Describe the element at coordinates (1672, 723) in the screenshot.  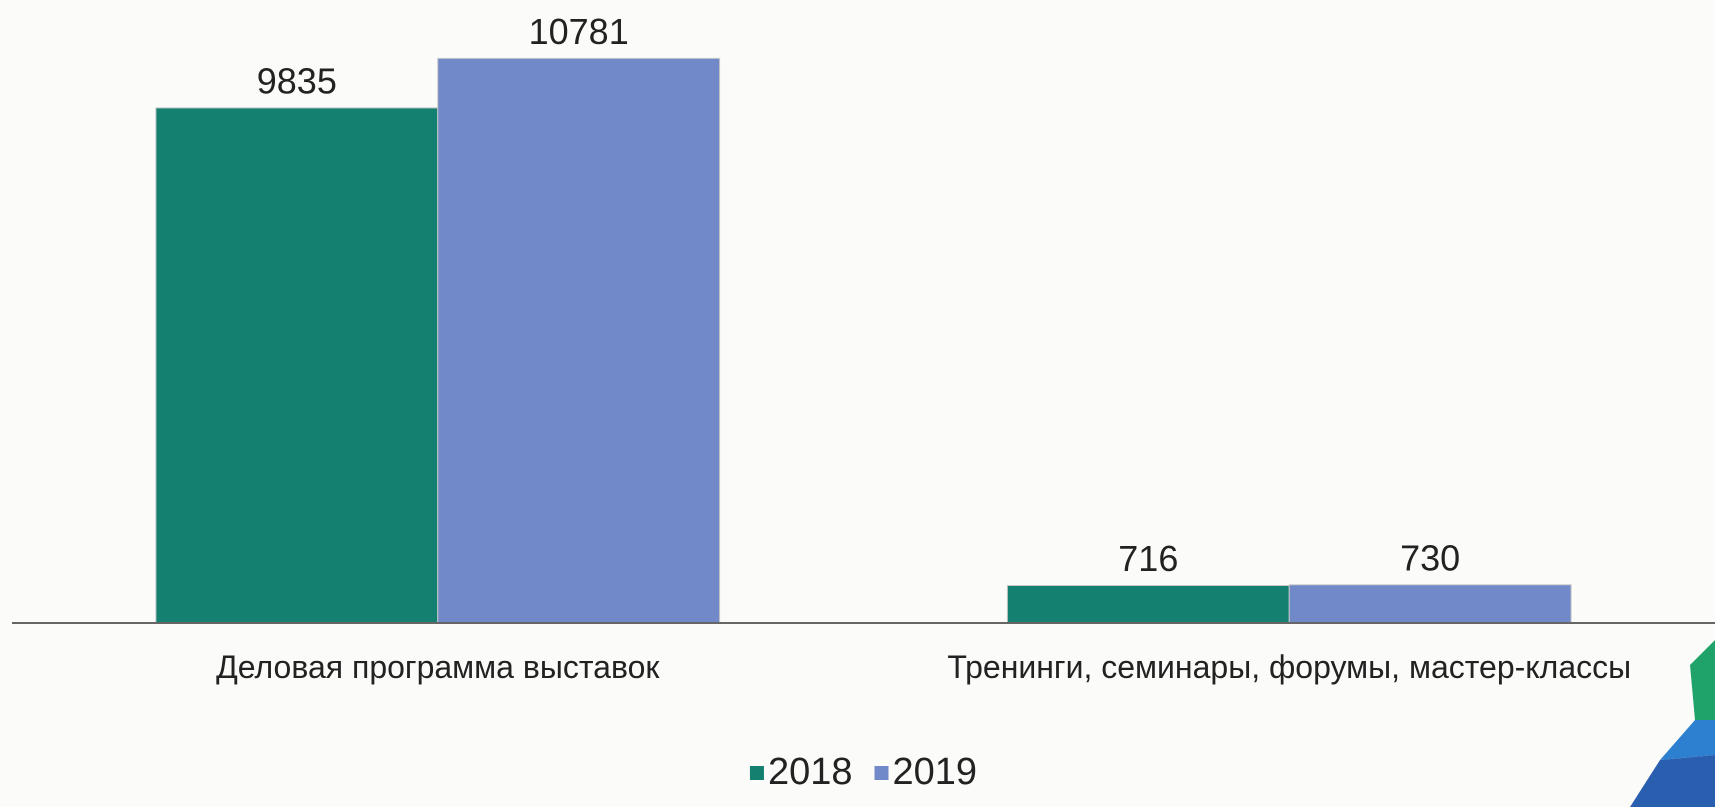
I see `decoration` at that location.